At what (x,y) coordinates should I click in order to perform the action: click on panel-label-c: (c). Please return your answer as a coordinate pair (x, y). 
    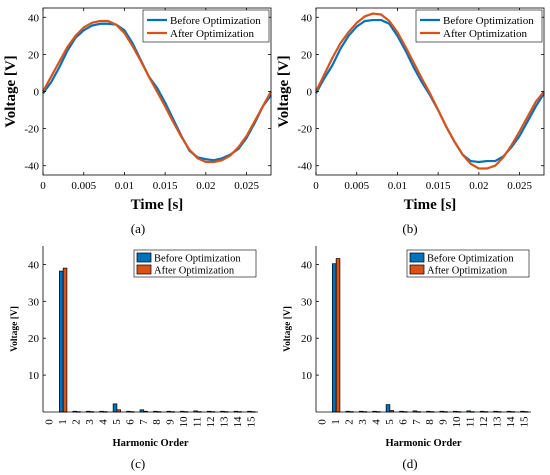
    Looking at the image, I should click on (138, 463).